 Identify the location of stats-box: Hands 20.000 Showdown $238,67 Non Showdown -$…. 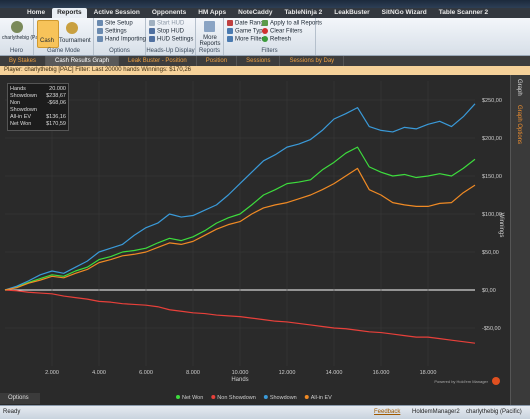
(38, 107).